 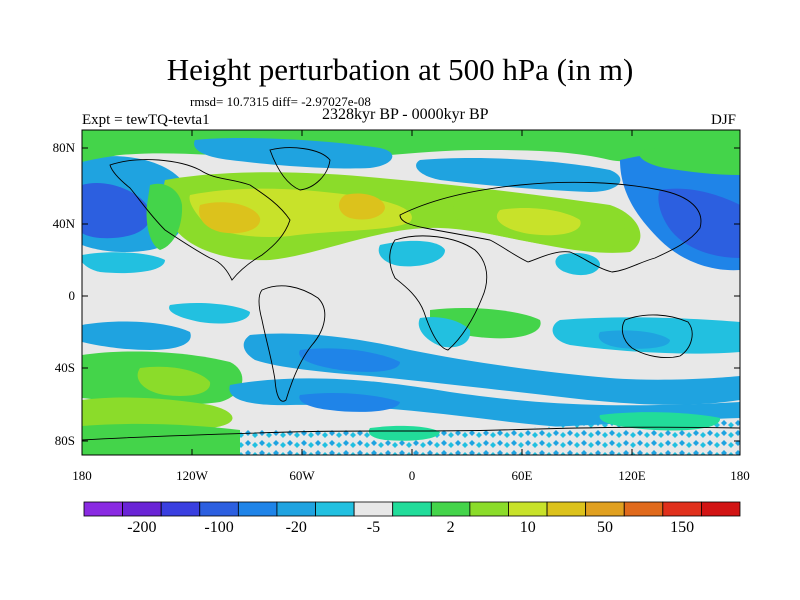 What do you see at coordinates (405, 114) in the screenshot?
I see `period-text: 2328kyr BP - 0000kyr BP` at bounding box center [405, 114].